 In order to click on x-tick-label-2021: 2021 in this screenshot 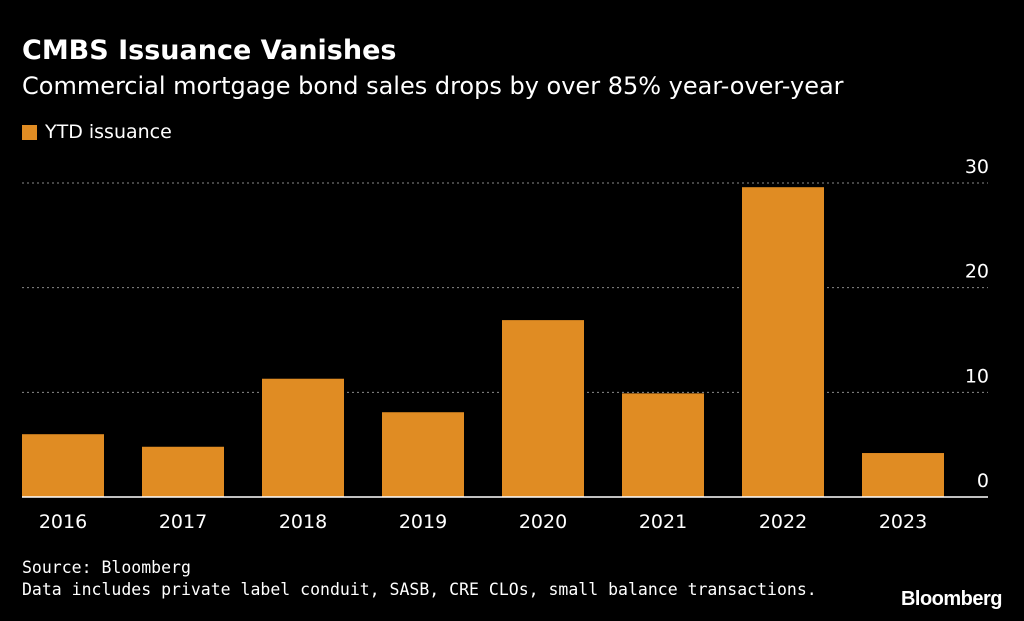, I will do `click(663, 522)`.